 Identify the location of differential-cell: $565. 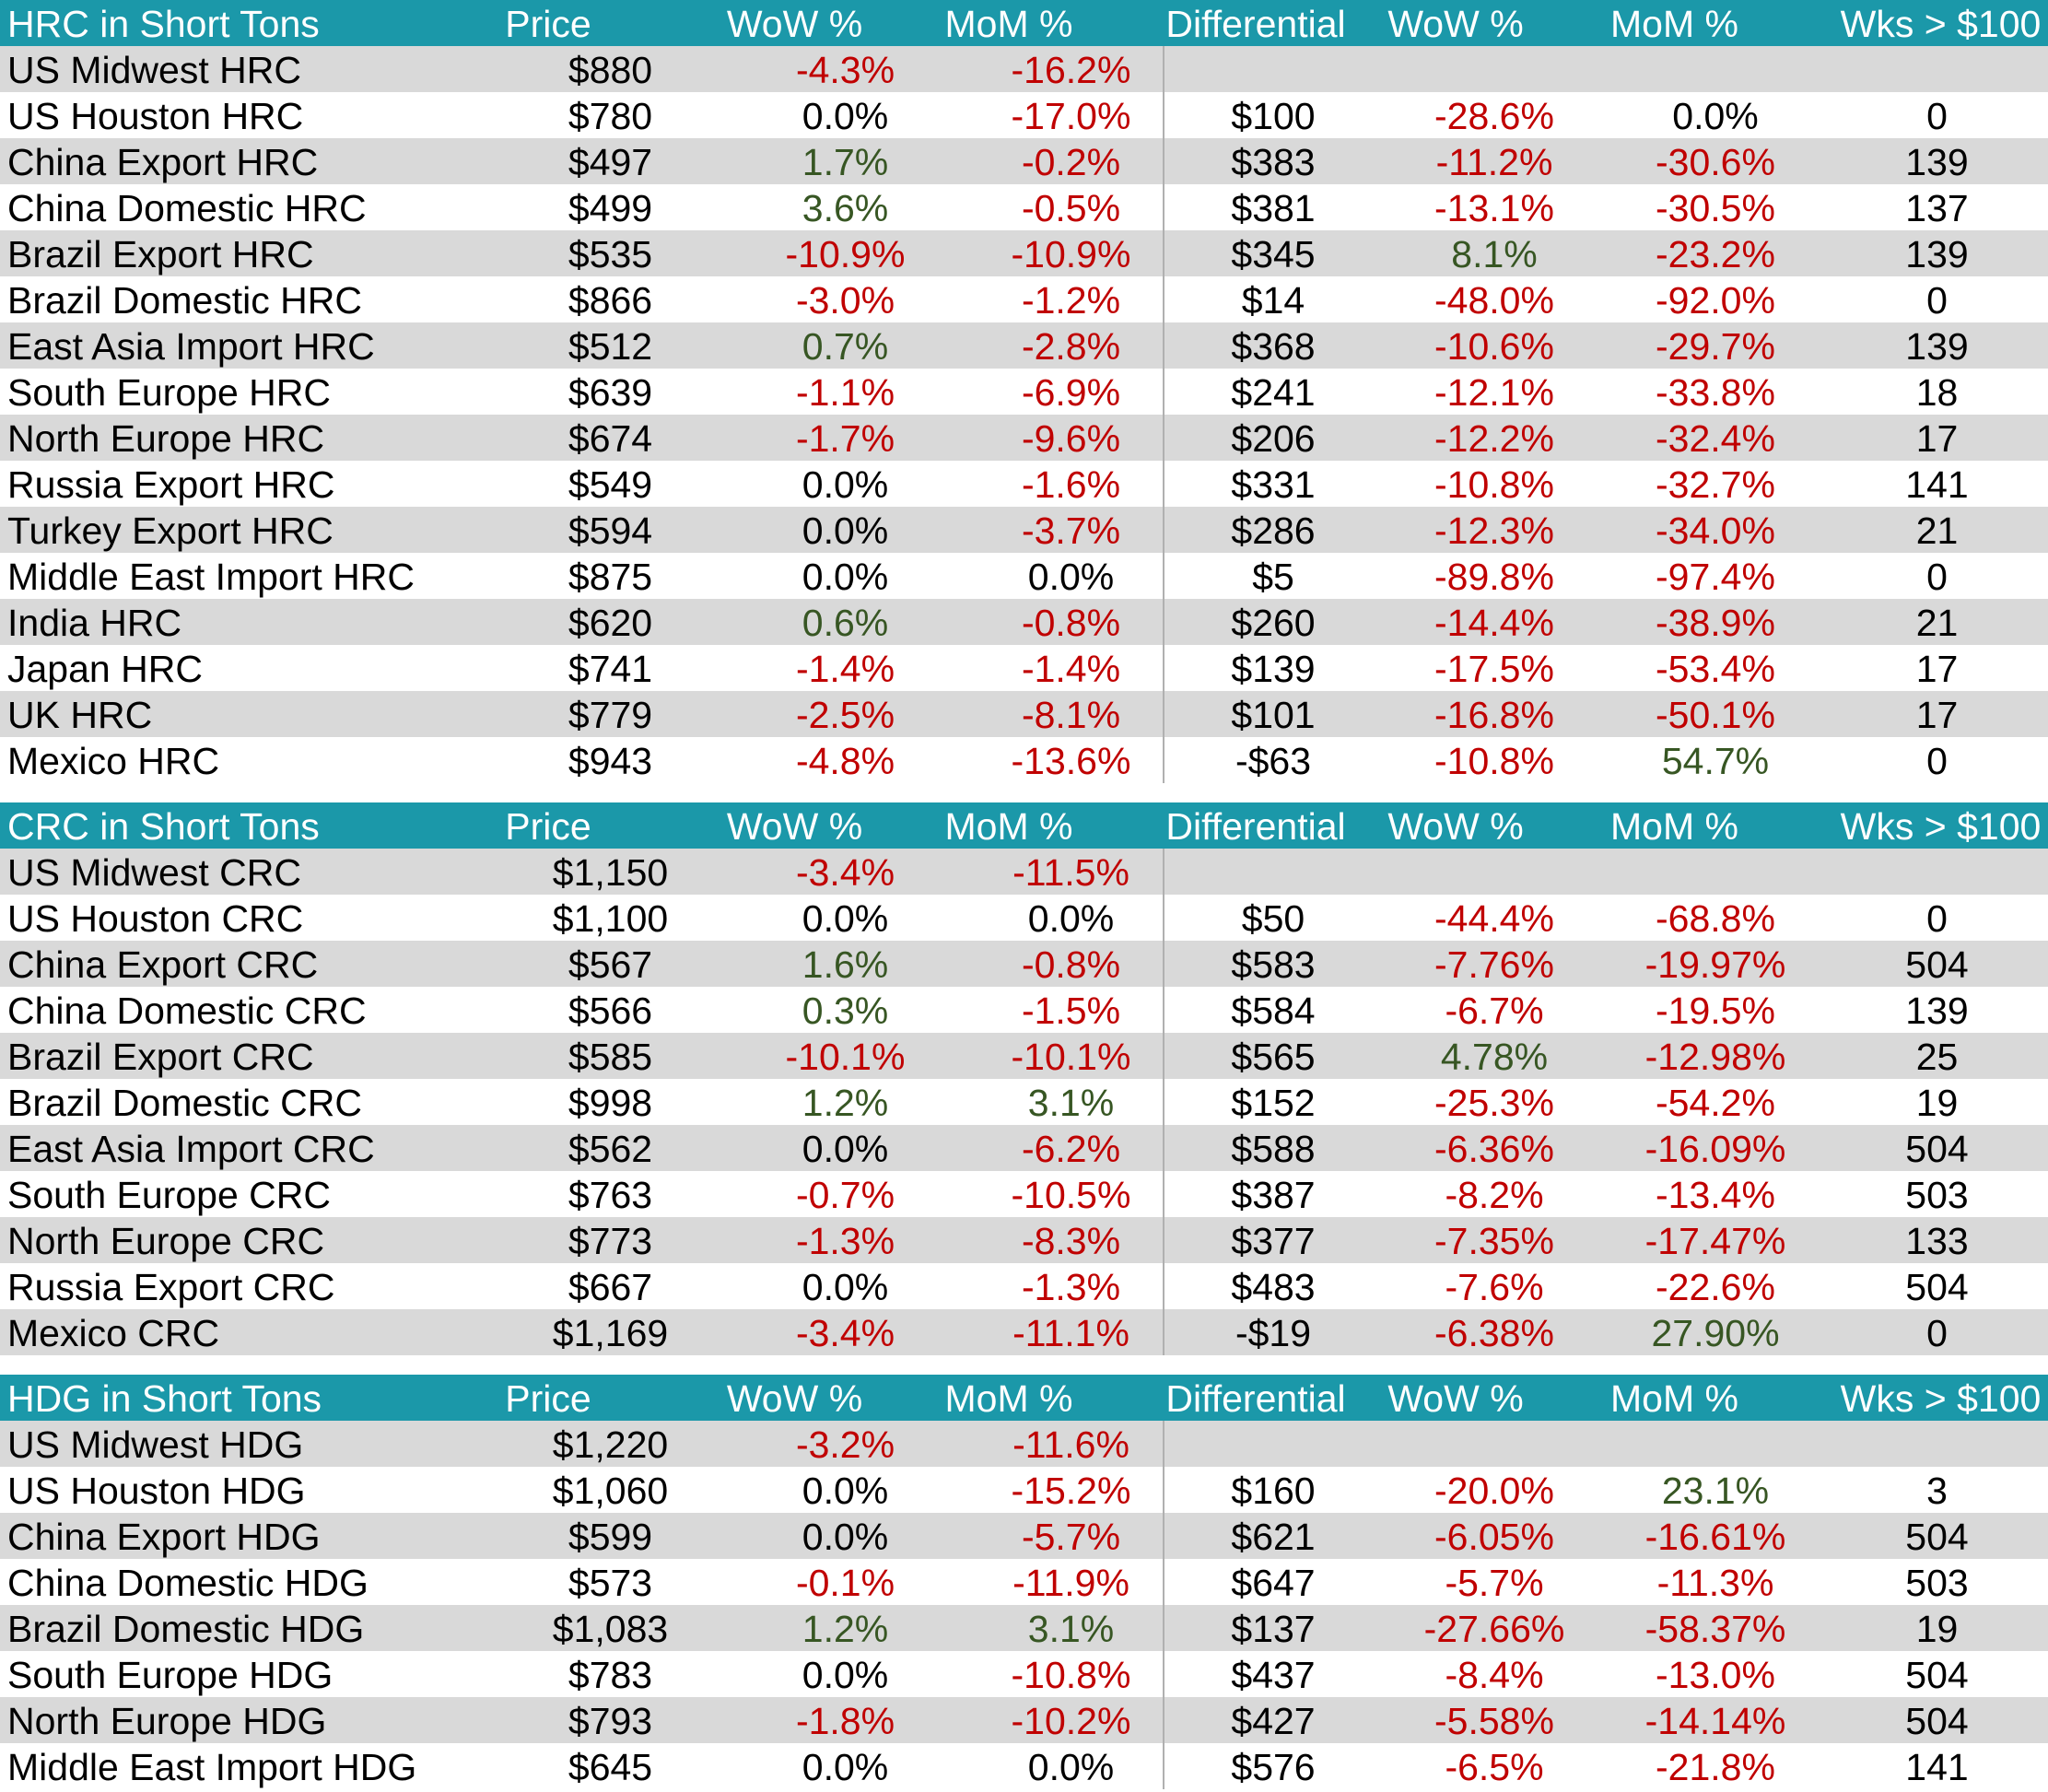
(1273, 1057).